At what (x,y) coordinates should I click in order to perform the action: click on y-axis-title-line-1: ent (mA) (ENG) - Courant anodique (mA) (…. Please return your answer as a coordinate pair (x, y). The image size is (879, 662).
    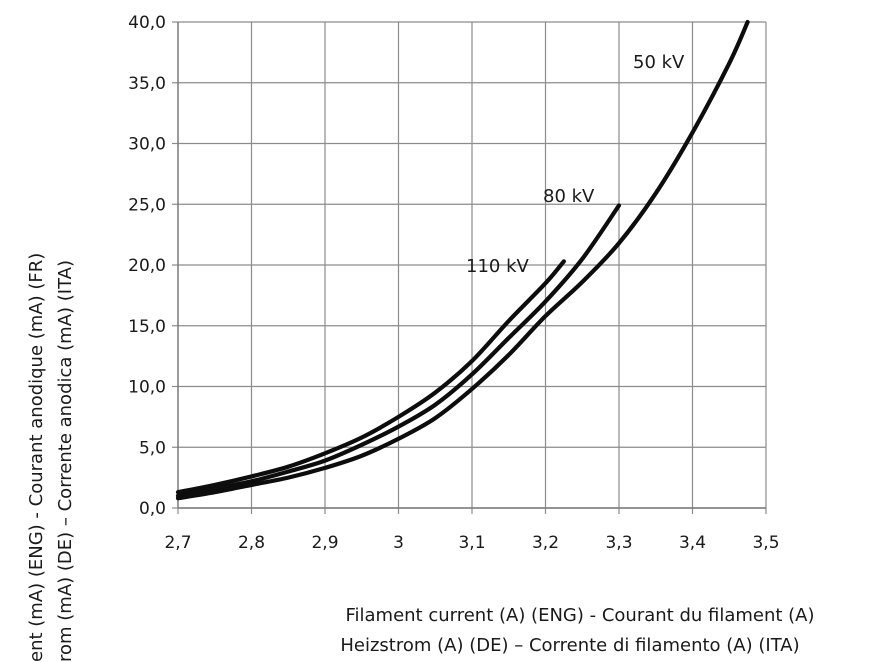
    Looking at the image, I should click on (36, 457).